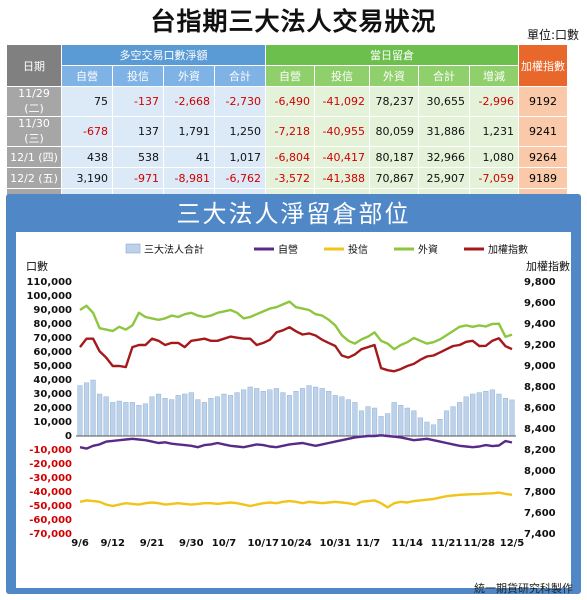 This screenshot has height=600, width=587. I want to click on x-tick-label: 11/21, so click(447, 543).